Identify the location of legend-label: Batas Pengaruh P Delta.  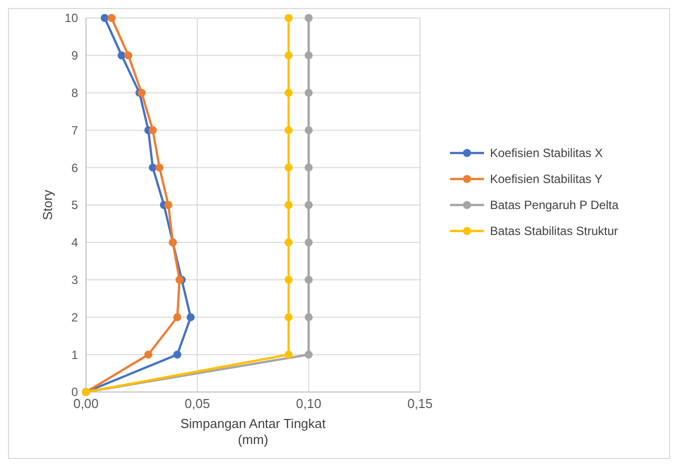
(554, 205).